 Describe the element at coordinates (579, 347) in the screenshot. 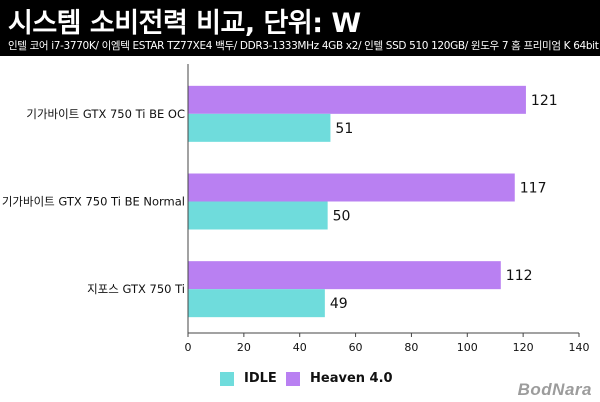

I see `x-tick-label: 140` at that location.